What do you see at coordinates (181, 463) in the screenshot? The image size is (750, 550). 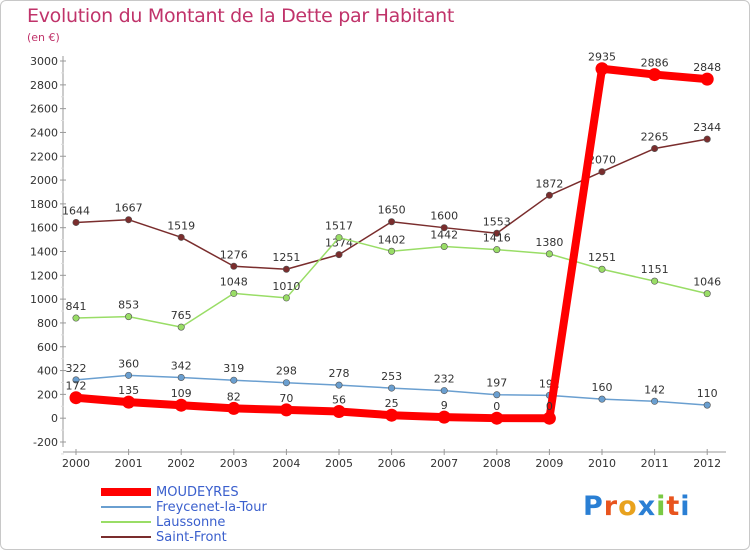 I see `x-tick-label: 2002` at bounding box center [181, 463].